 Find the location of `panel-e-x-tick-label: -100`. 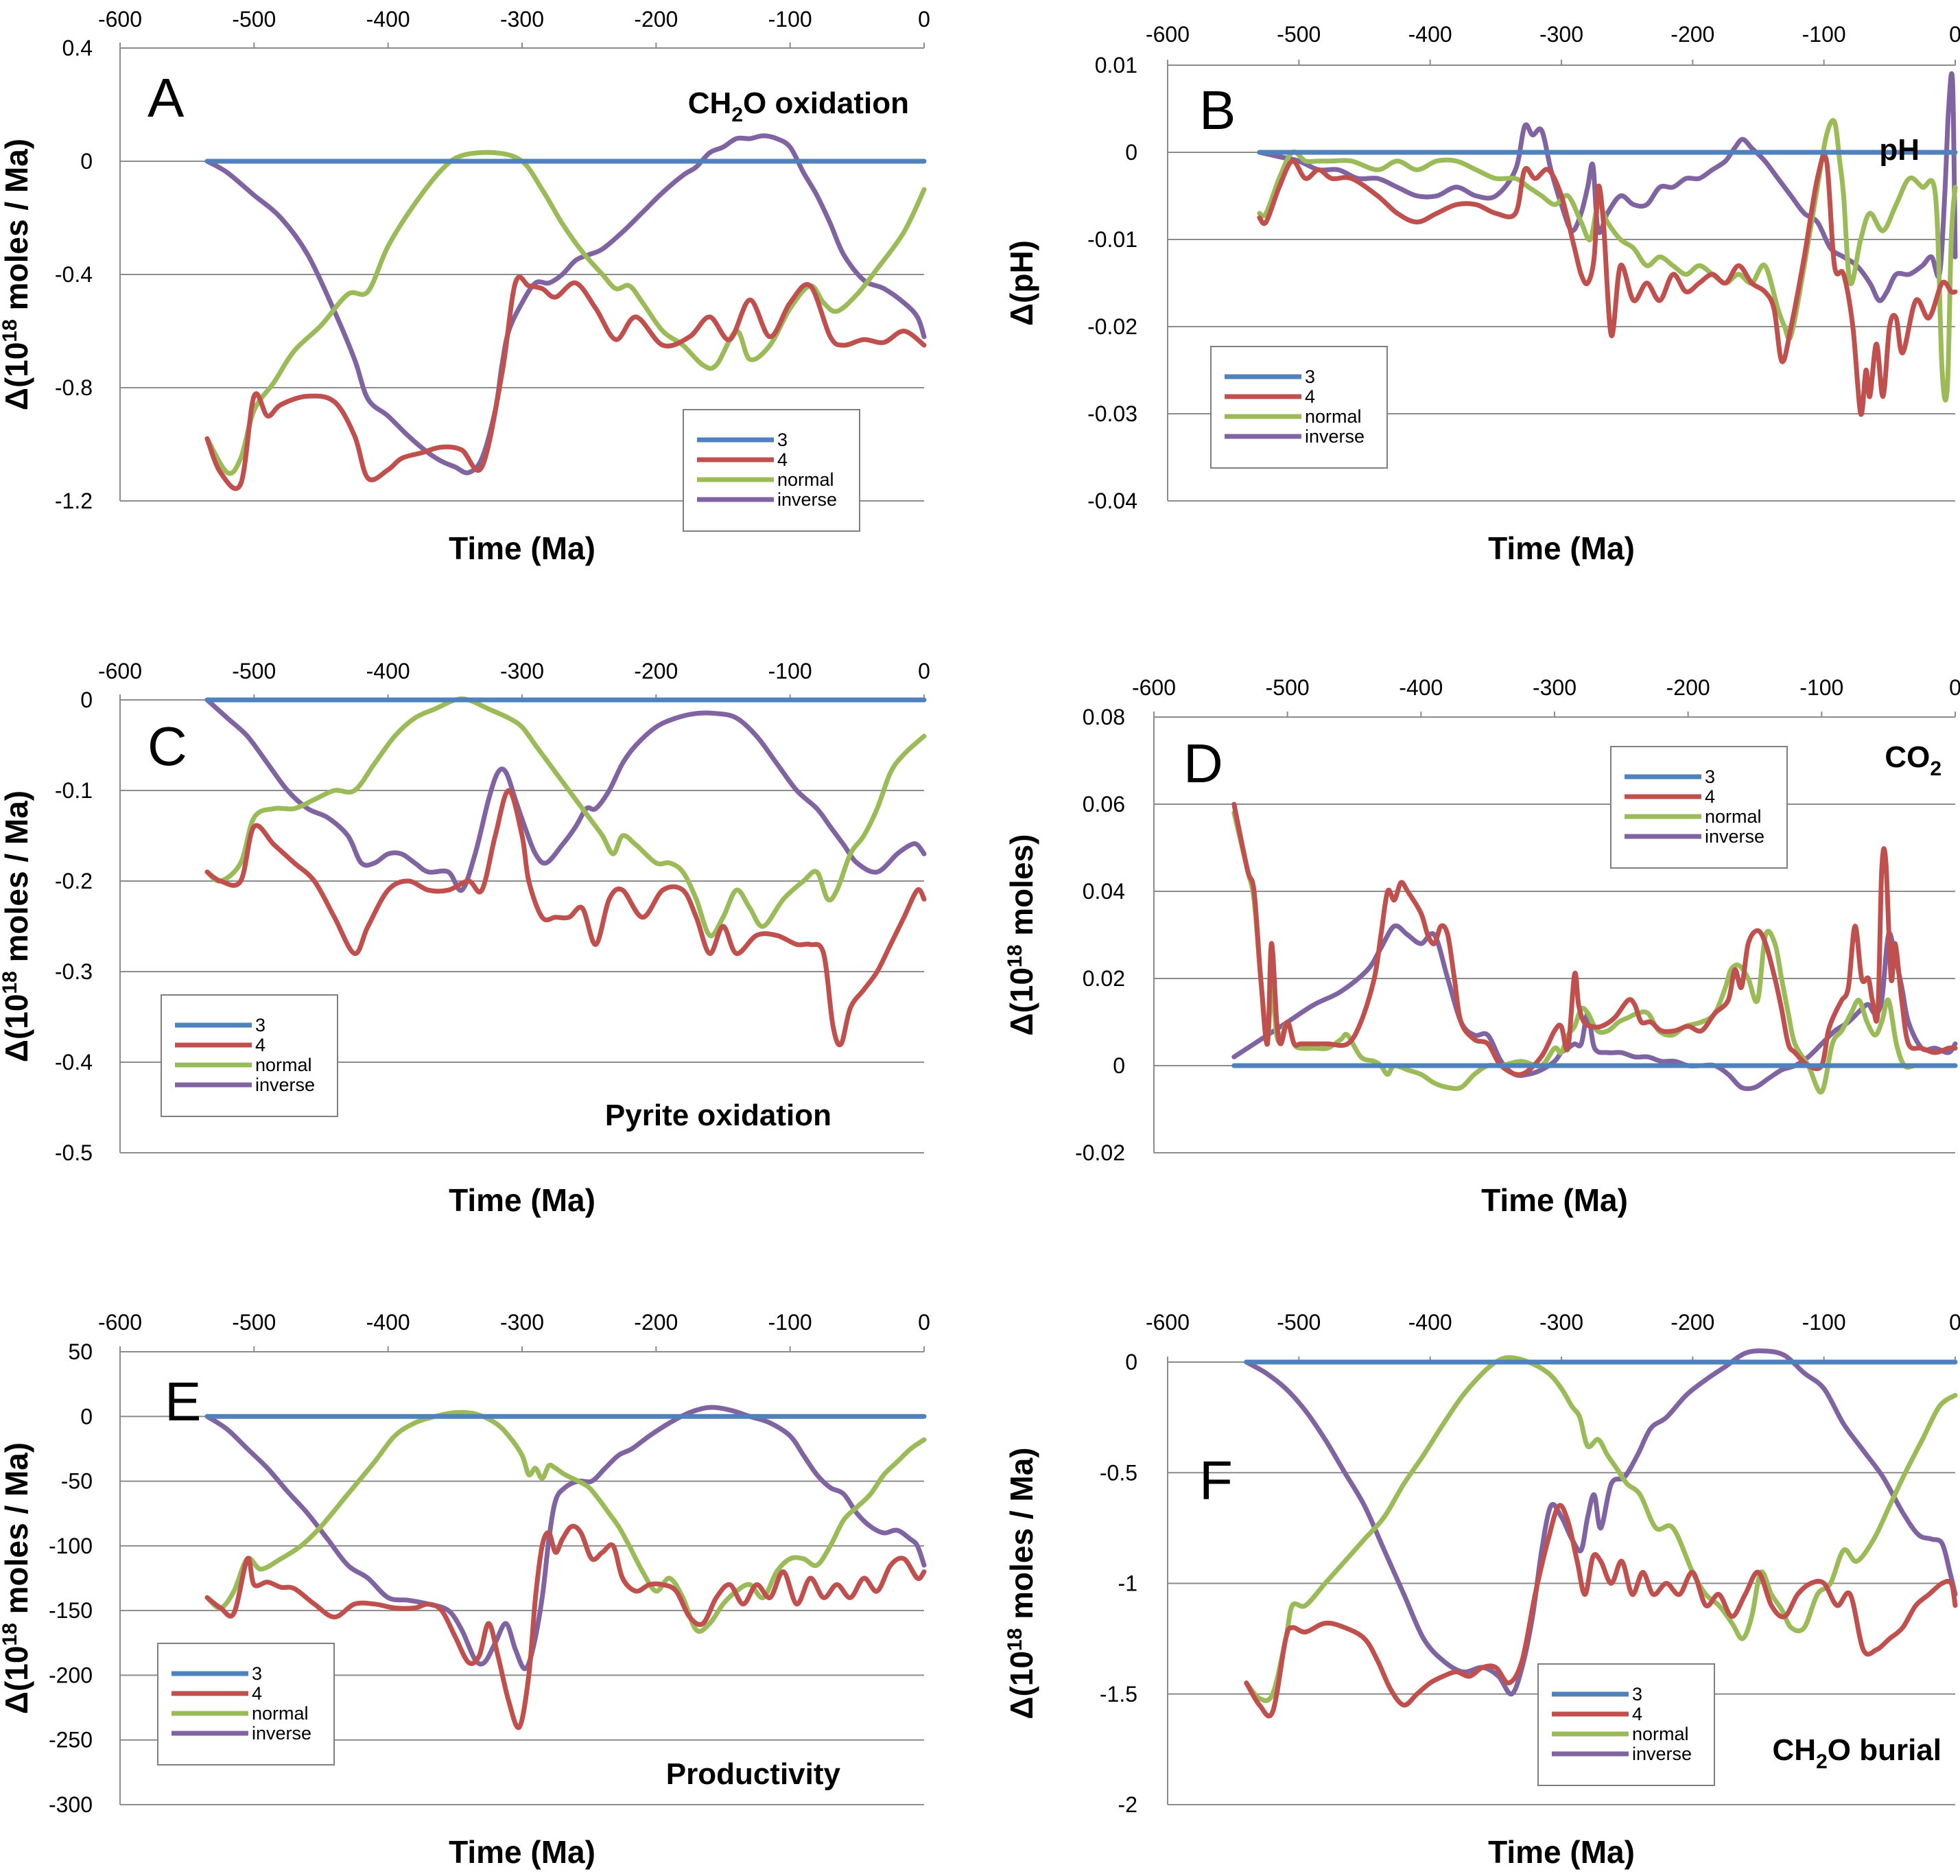

panel-e-x-tick-label: -100 is located at coordinates (790, 1322).